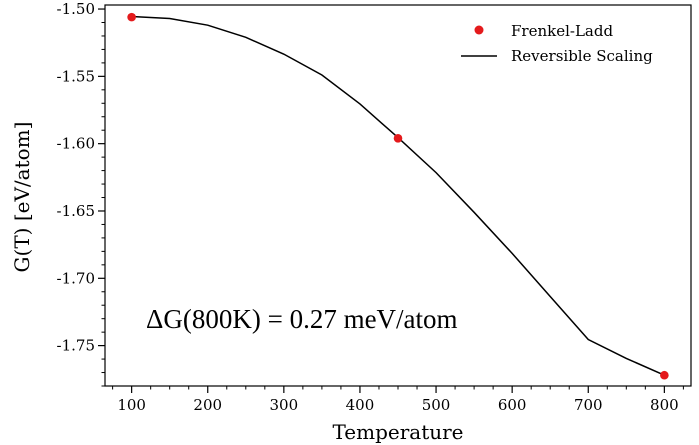 The image size is (699, 445). Describe the element at coordinates (588, 405) in the screenshot. I see `x-tick-label: 700` at that location.